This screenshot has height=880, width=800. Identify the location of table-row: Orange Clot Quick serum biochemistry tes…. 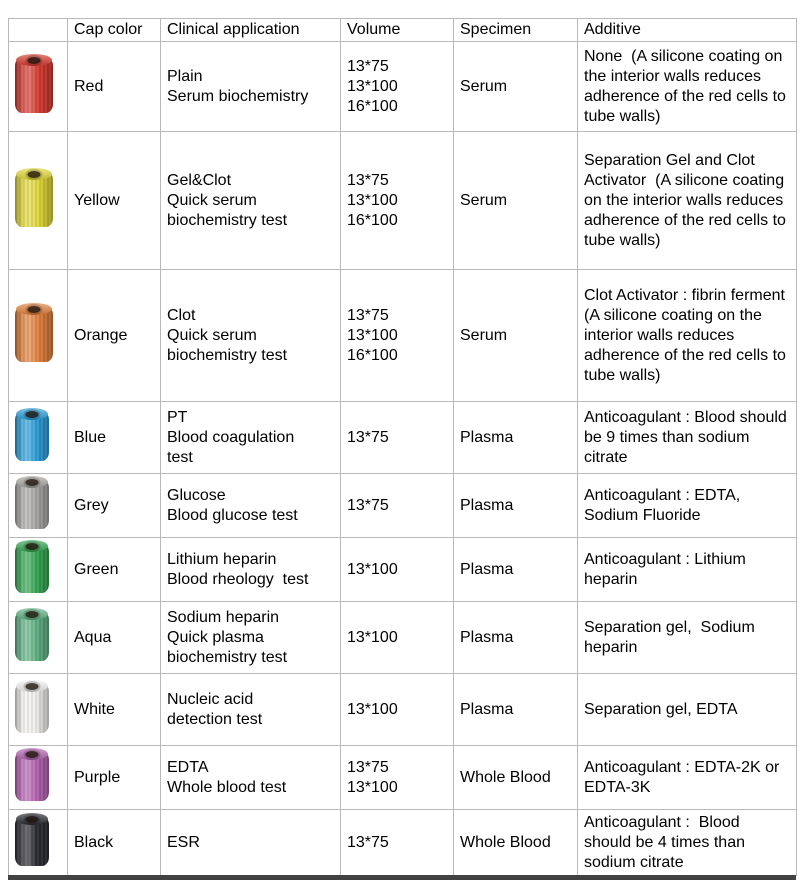
(402, 335).